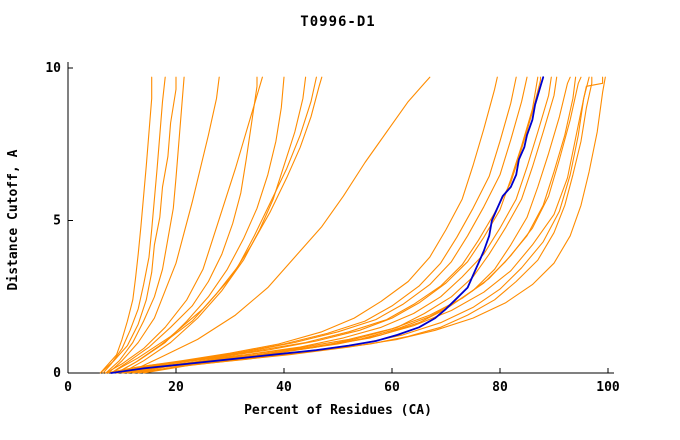 Image resolution: width=680 pixels, height=440 pixels. Describe the element at coordinates (500, 387) in the screenshot. I see `x-tick-label: 80` at that location.